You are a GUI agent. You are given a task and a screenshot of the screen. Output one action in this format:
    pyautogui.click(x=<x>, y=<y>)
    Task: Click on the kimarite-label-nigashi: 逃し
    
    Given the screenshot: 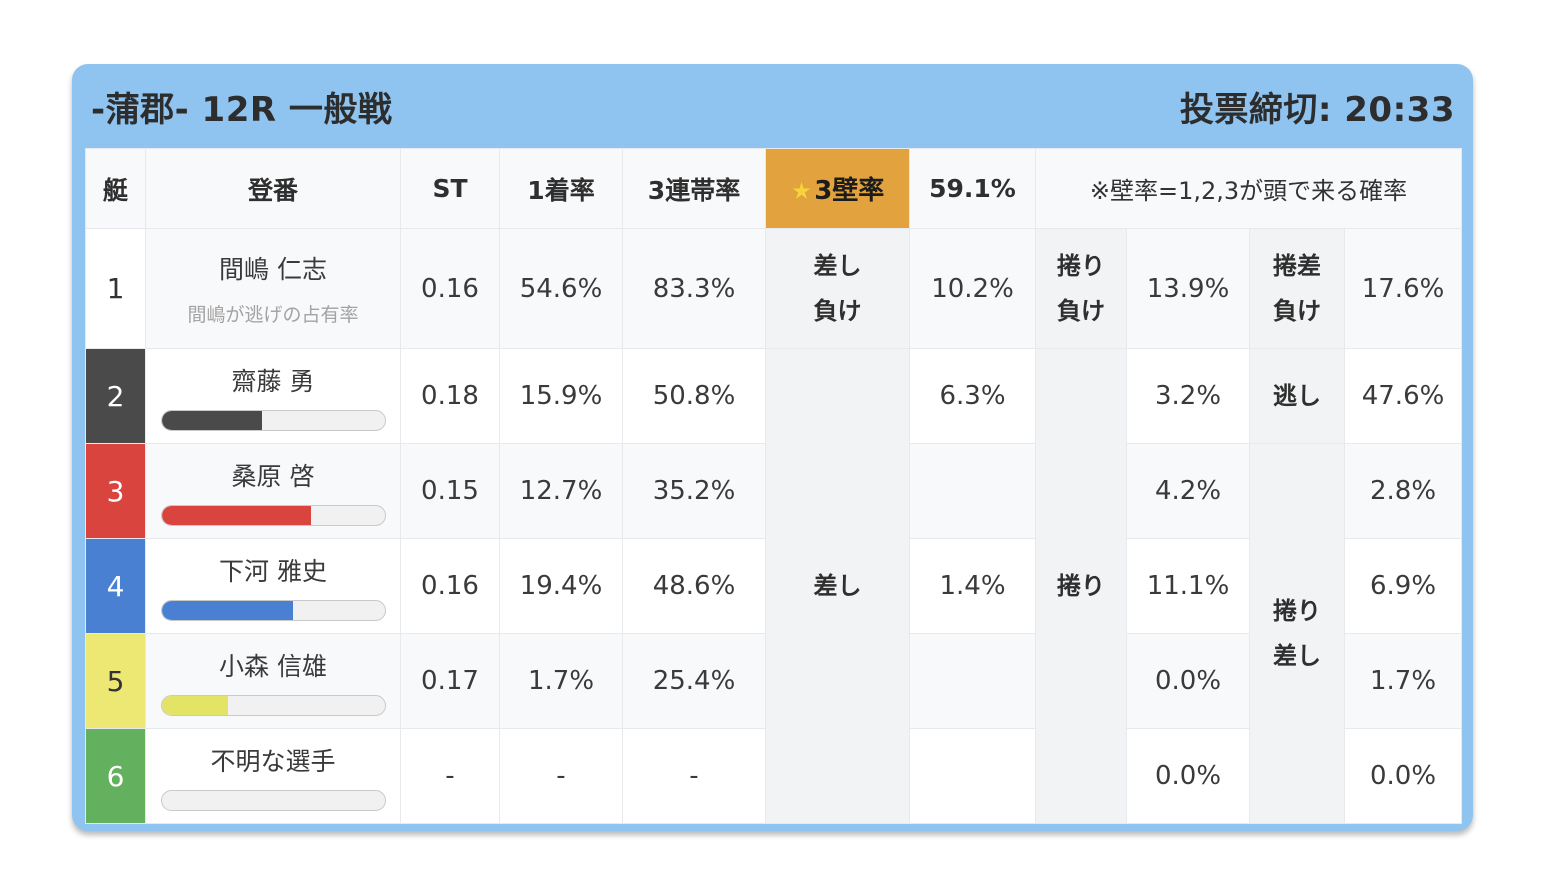 What is the action you would take?
    pyautogui.click(x=1297, y=396)
    